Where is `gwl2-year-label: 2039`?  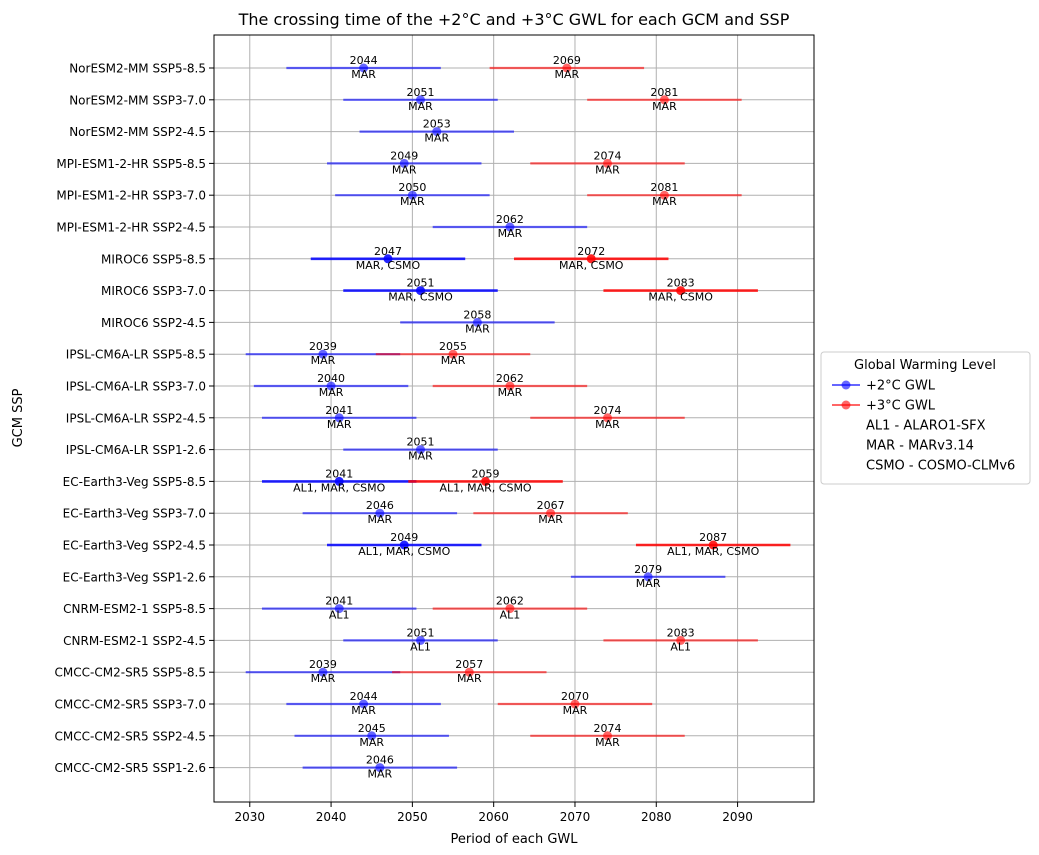 gwl2-year-label: 2039 is located at coordinates (323, 346).